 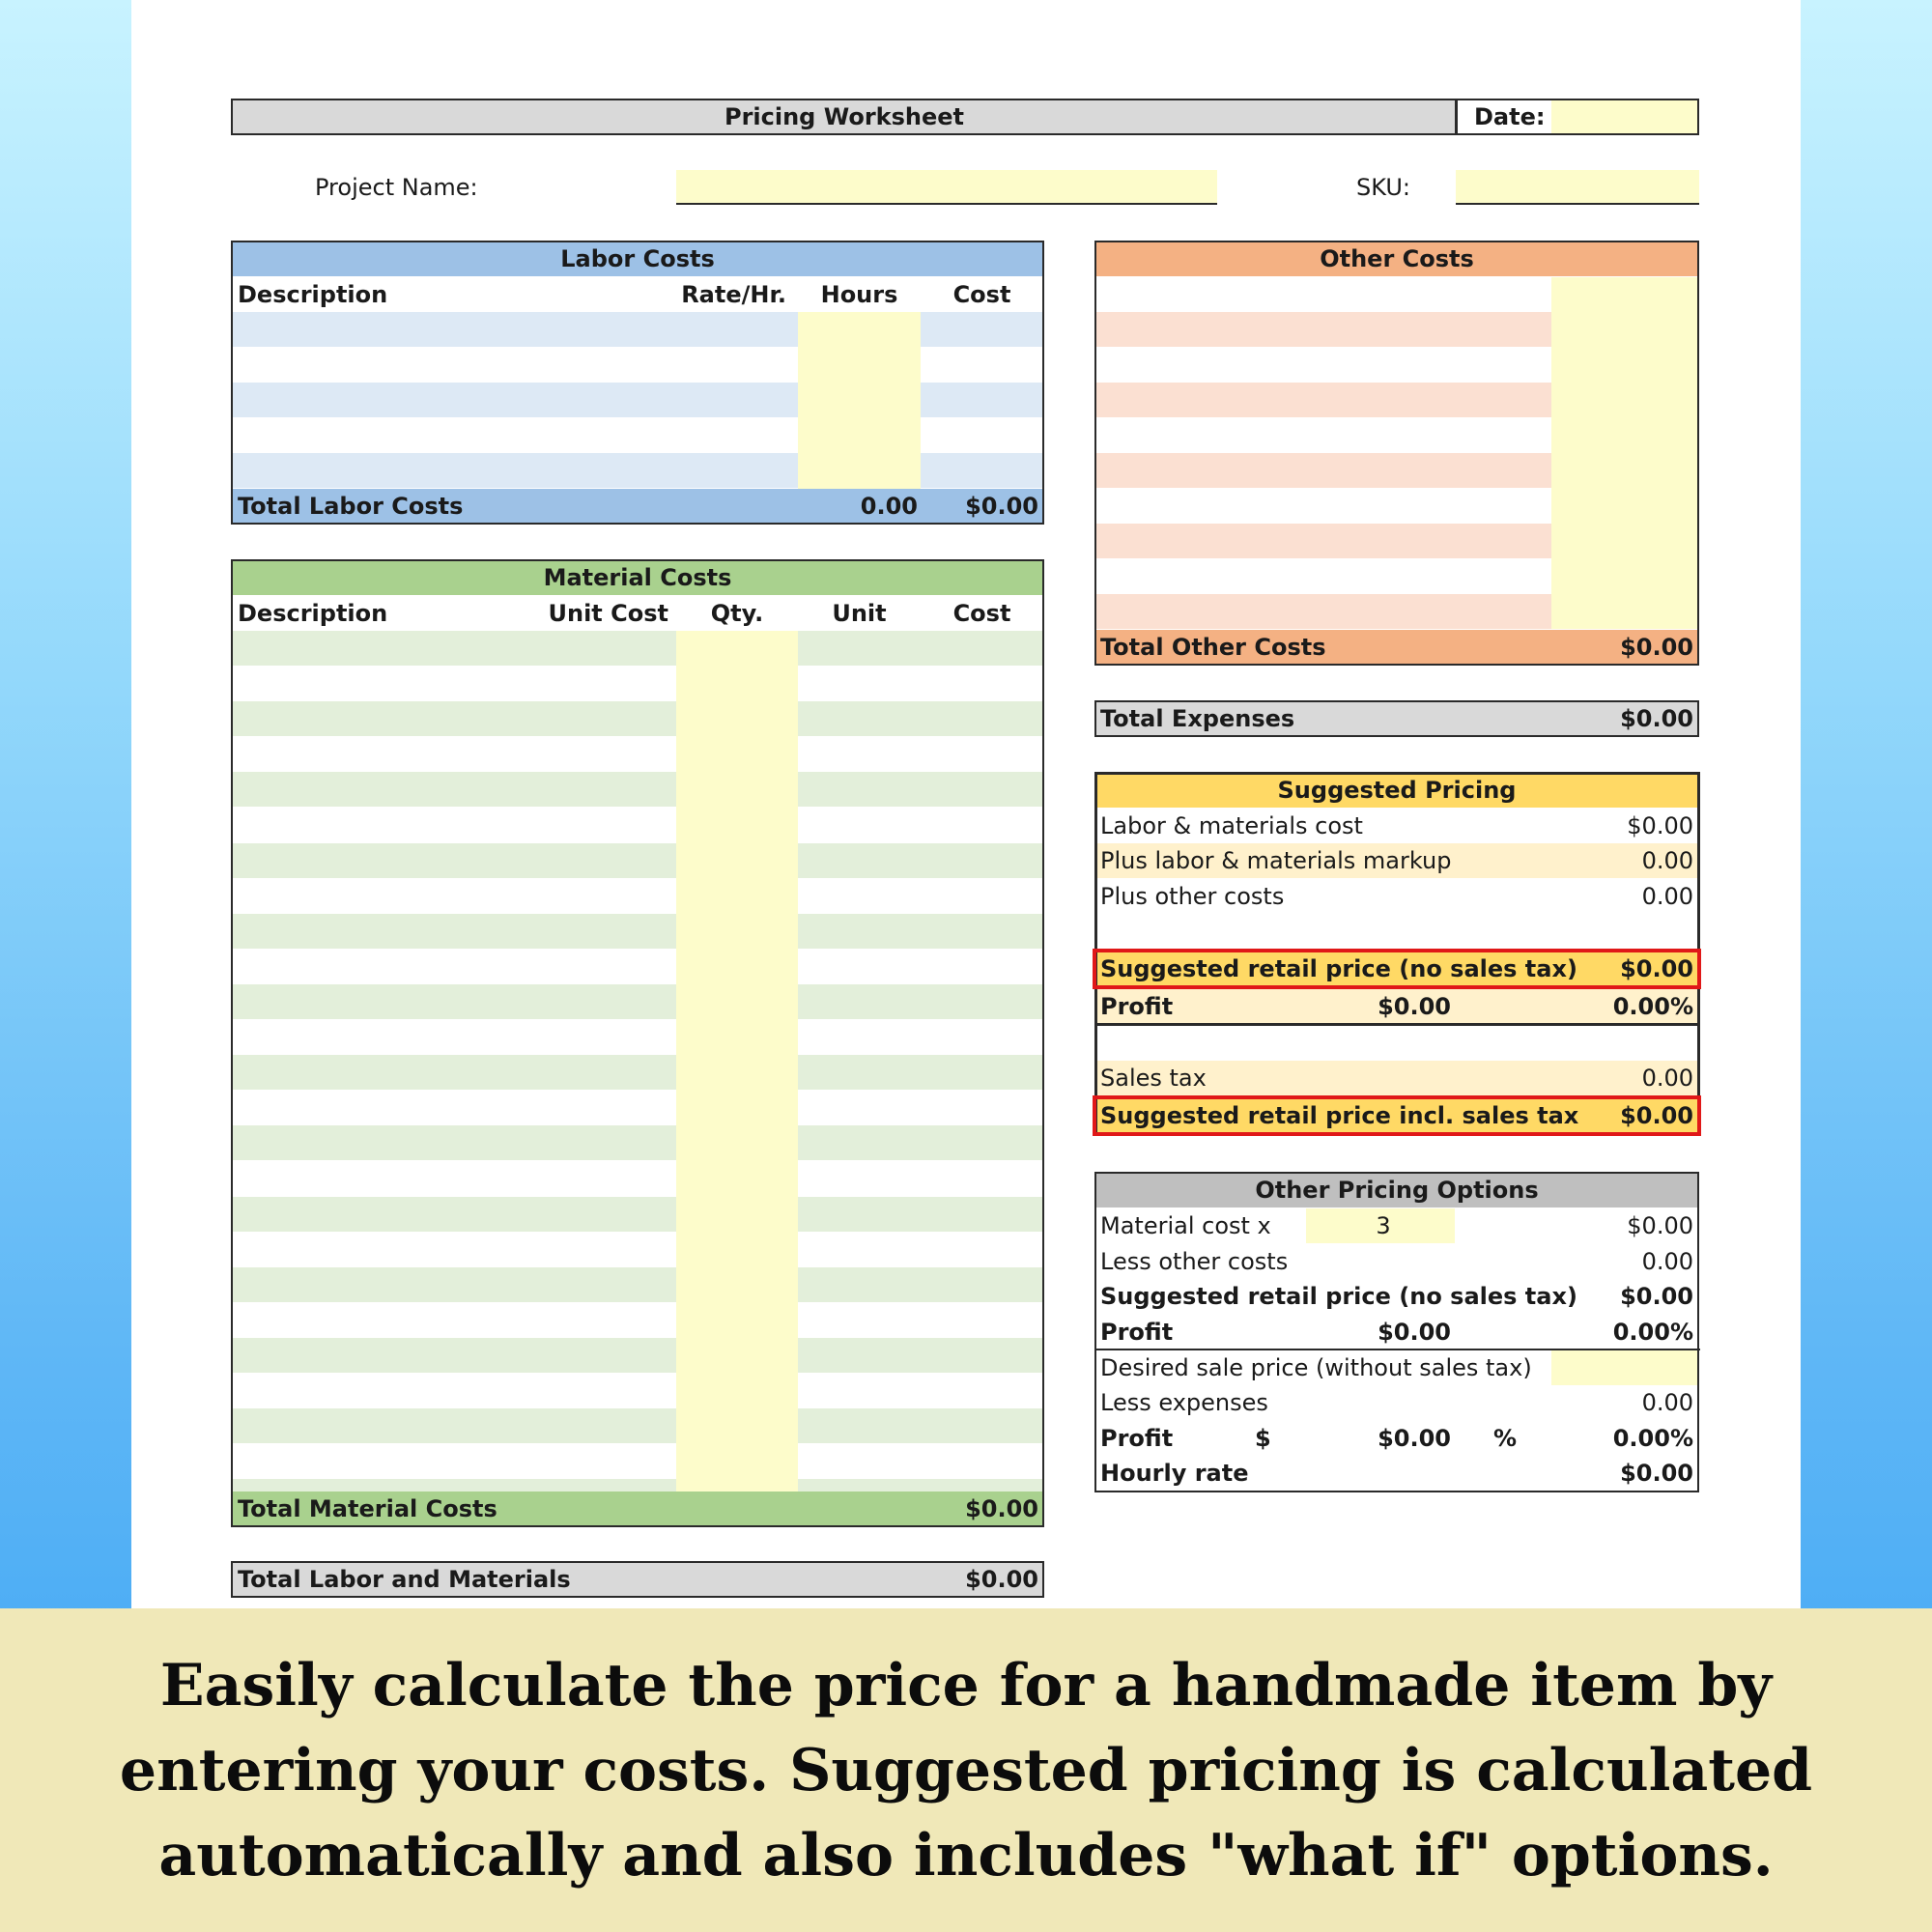 What do you see at coordinates (608, 613) in the screenshot?
I see `material-col-unit-cost: Unit Cost` at bounding box center [608, 613].